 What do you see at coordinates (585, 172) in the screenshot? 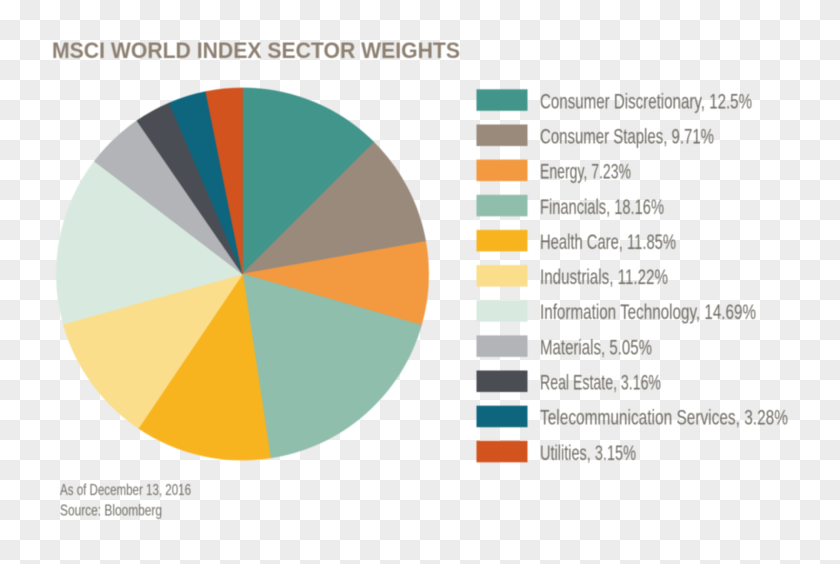
I see `svg-text: Energy, 7.23%` at bounding box center [585, 172].